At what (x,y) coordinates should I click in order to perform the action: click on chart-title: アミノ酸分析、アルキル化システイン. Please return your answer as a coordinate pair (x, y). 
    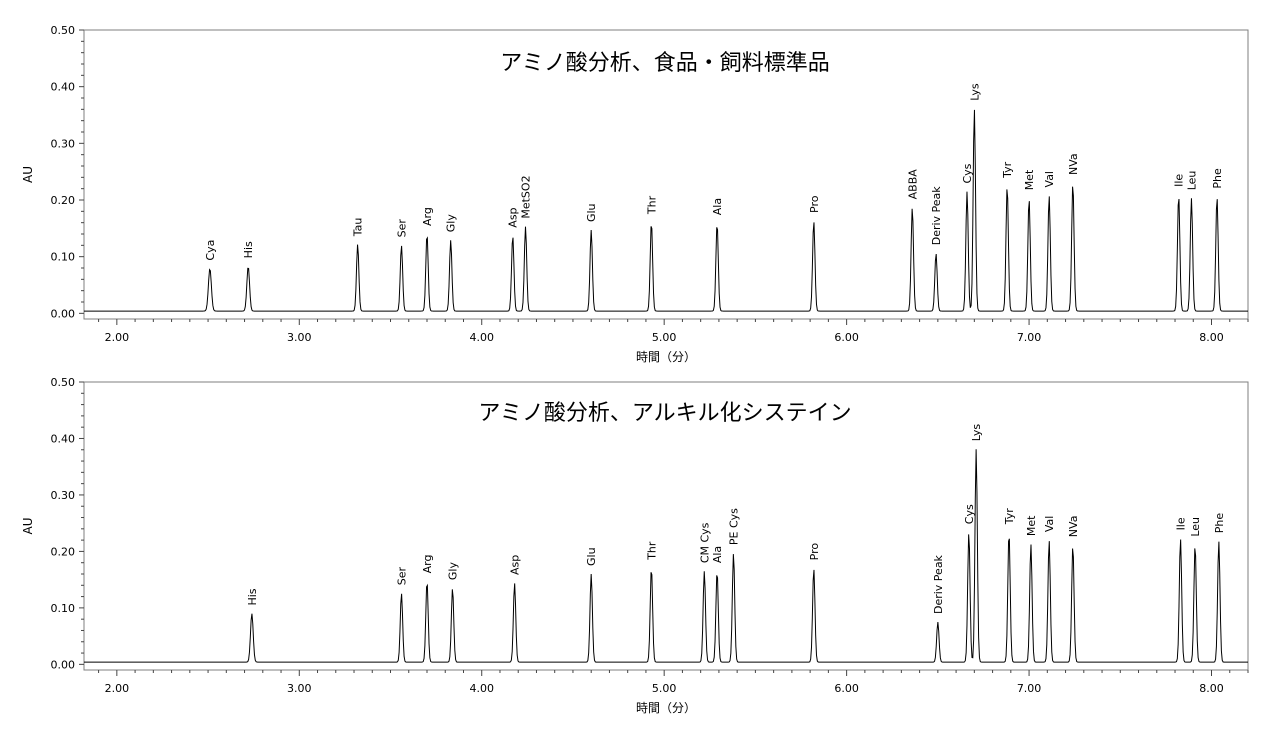
    Looking at the image, I should click on (664, 413).